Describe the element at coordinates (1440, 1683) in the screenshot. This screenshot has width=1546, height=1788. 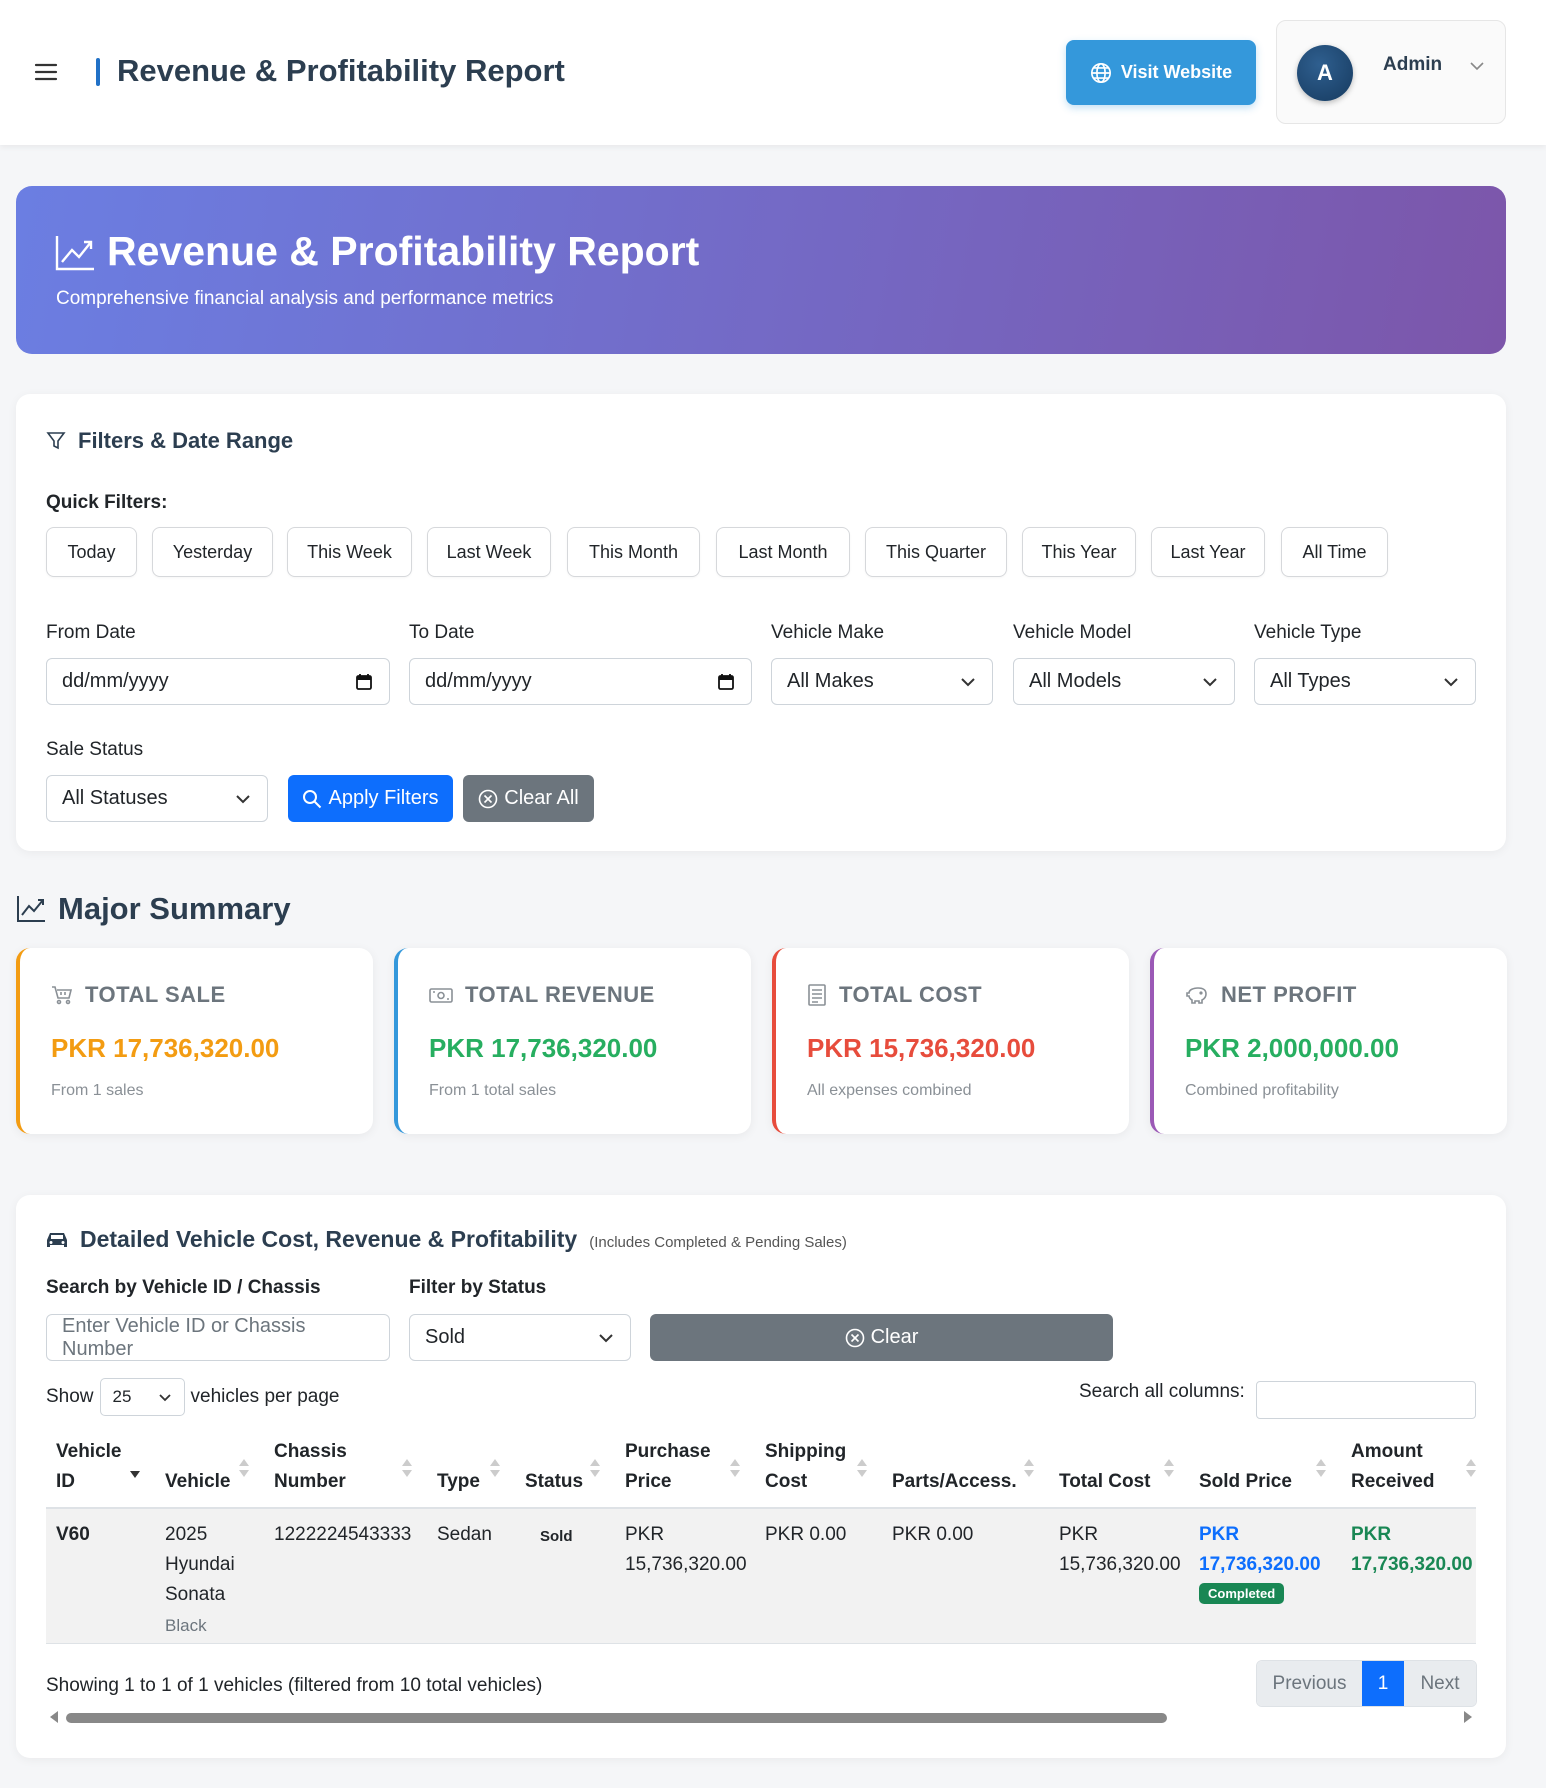
I see `next-page-button: Next` at that location.